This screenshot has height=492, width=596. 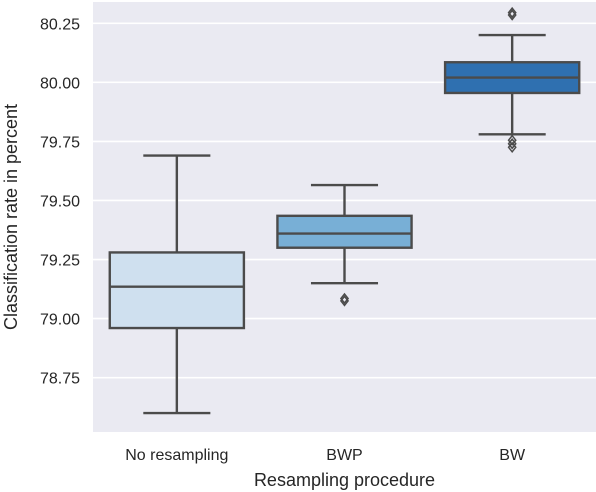 What do you see at coordinates (176, 455) in the screenshot?
I see `x-tick-label: No resampling` at bounding box center [176, 455].